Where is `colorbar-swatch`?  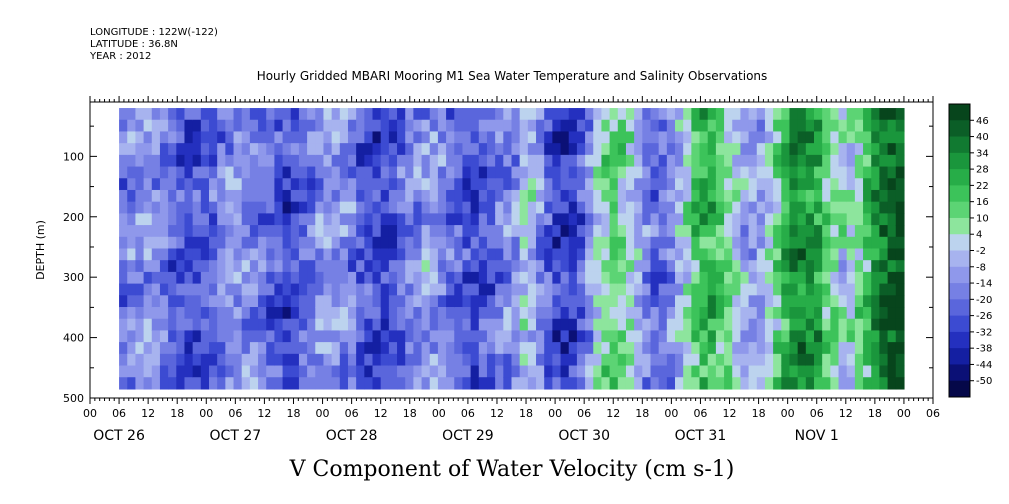
colorbar-swatch is located at coordinates (959, 194).